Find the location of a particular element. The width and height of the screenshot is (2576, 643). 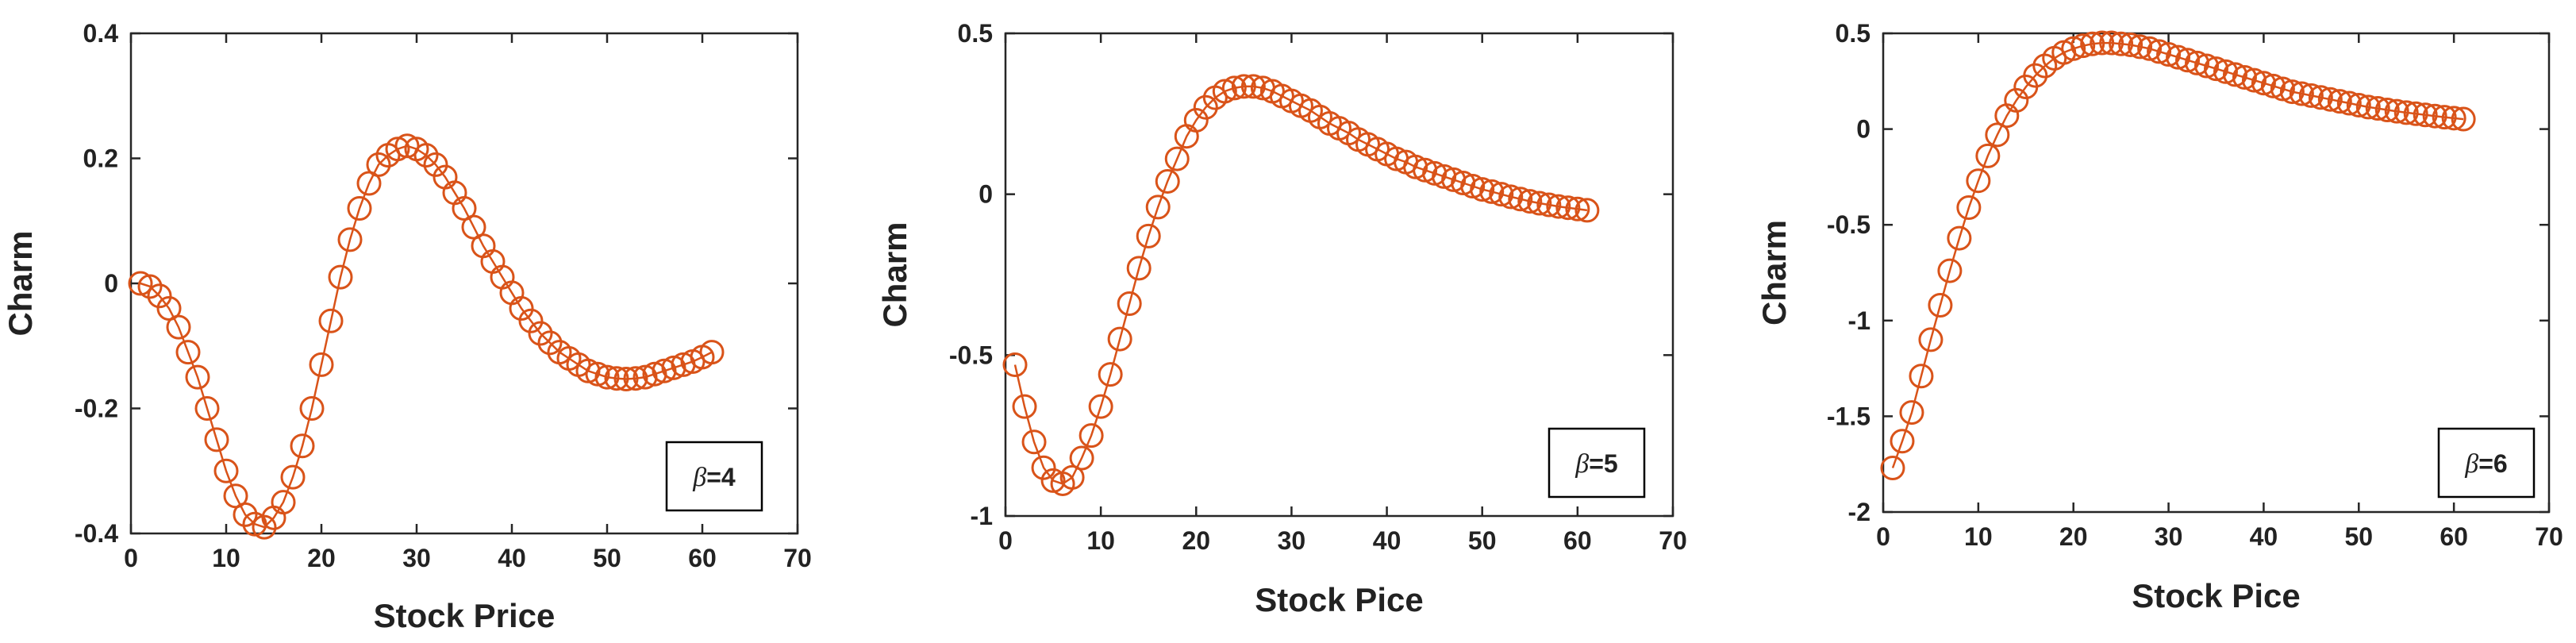

y-tick-label: -0.2 is located at coordinates (96, 409).